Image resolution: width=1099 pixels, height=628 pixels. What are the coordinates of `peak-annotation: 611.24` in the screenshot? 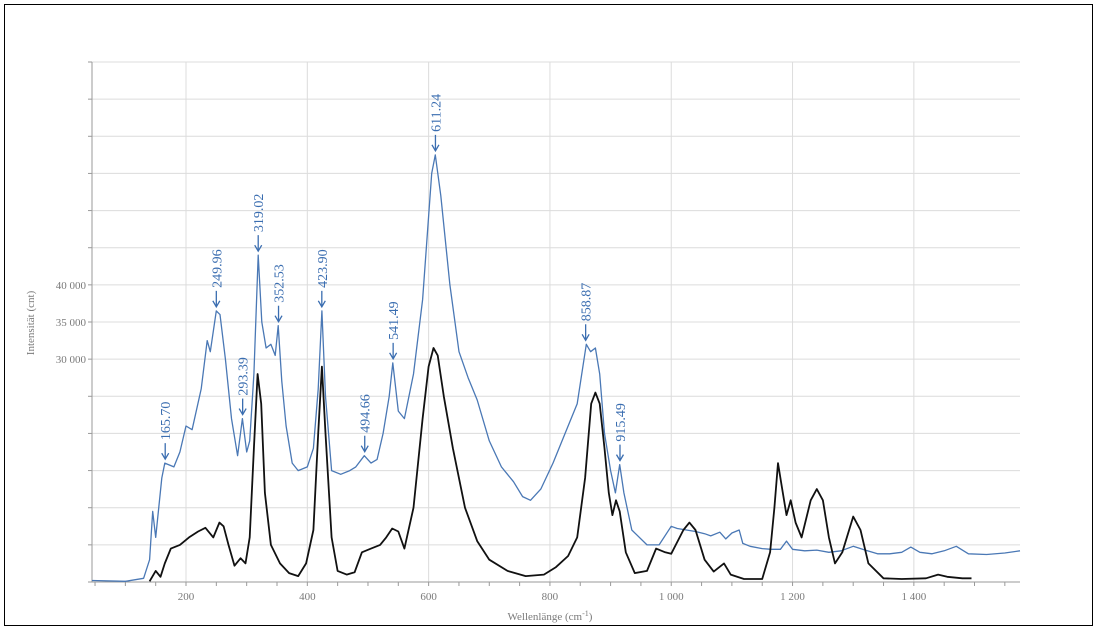 It's located at (436, 123).